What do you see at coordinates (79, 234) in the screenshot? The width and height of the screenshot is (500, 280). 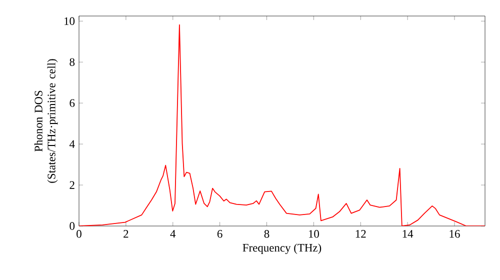 I see `x-tick-label: 0` at bounding box center [79, 234].